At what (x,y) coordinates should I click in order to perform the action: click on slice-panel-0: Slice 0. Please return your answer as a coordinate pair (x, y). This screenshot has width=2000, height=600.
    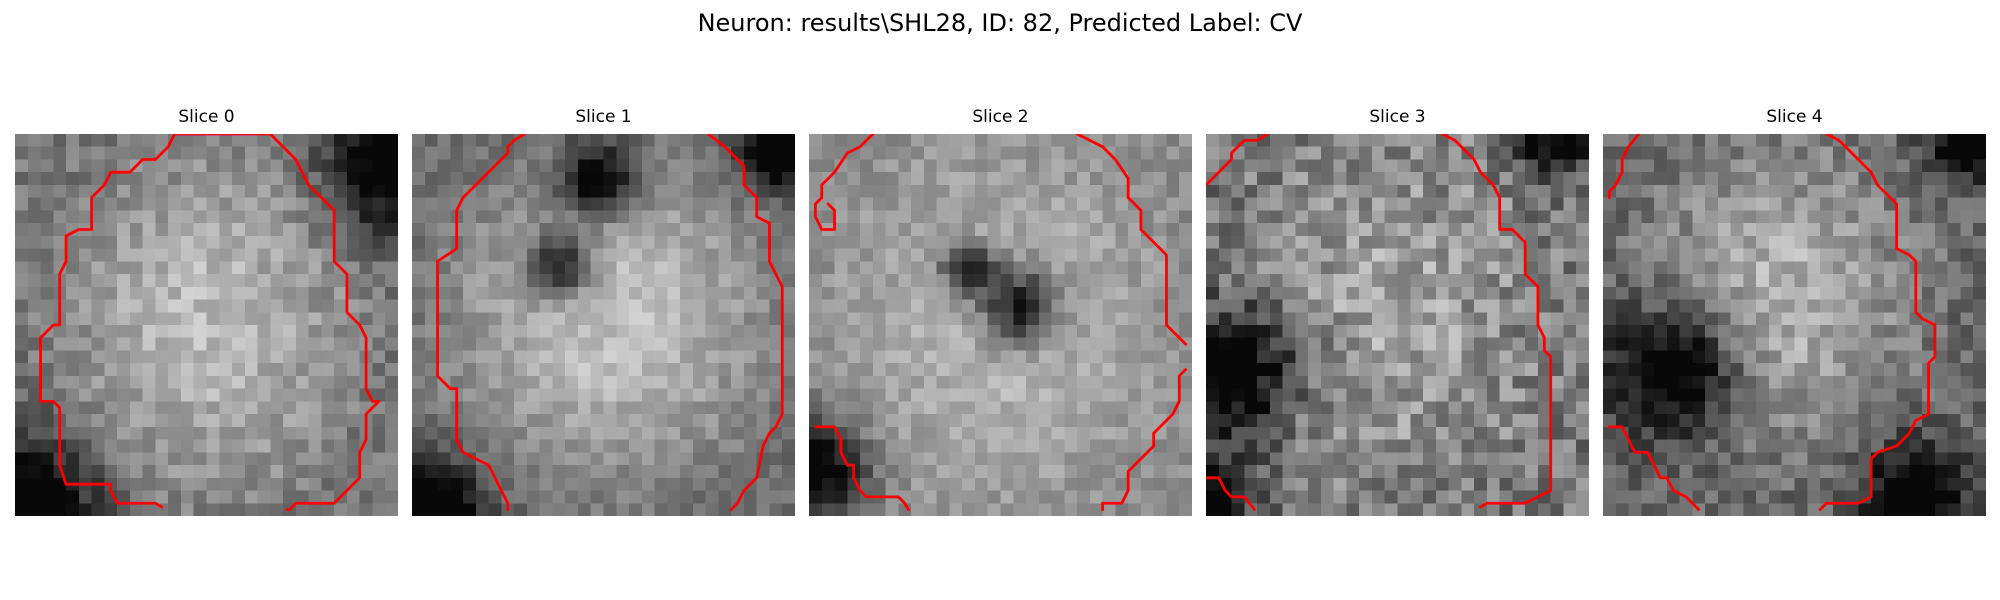
    Looking at the image, I should click on (206, 311).